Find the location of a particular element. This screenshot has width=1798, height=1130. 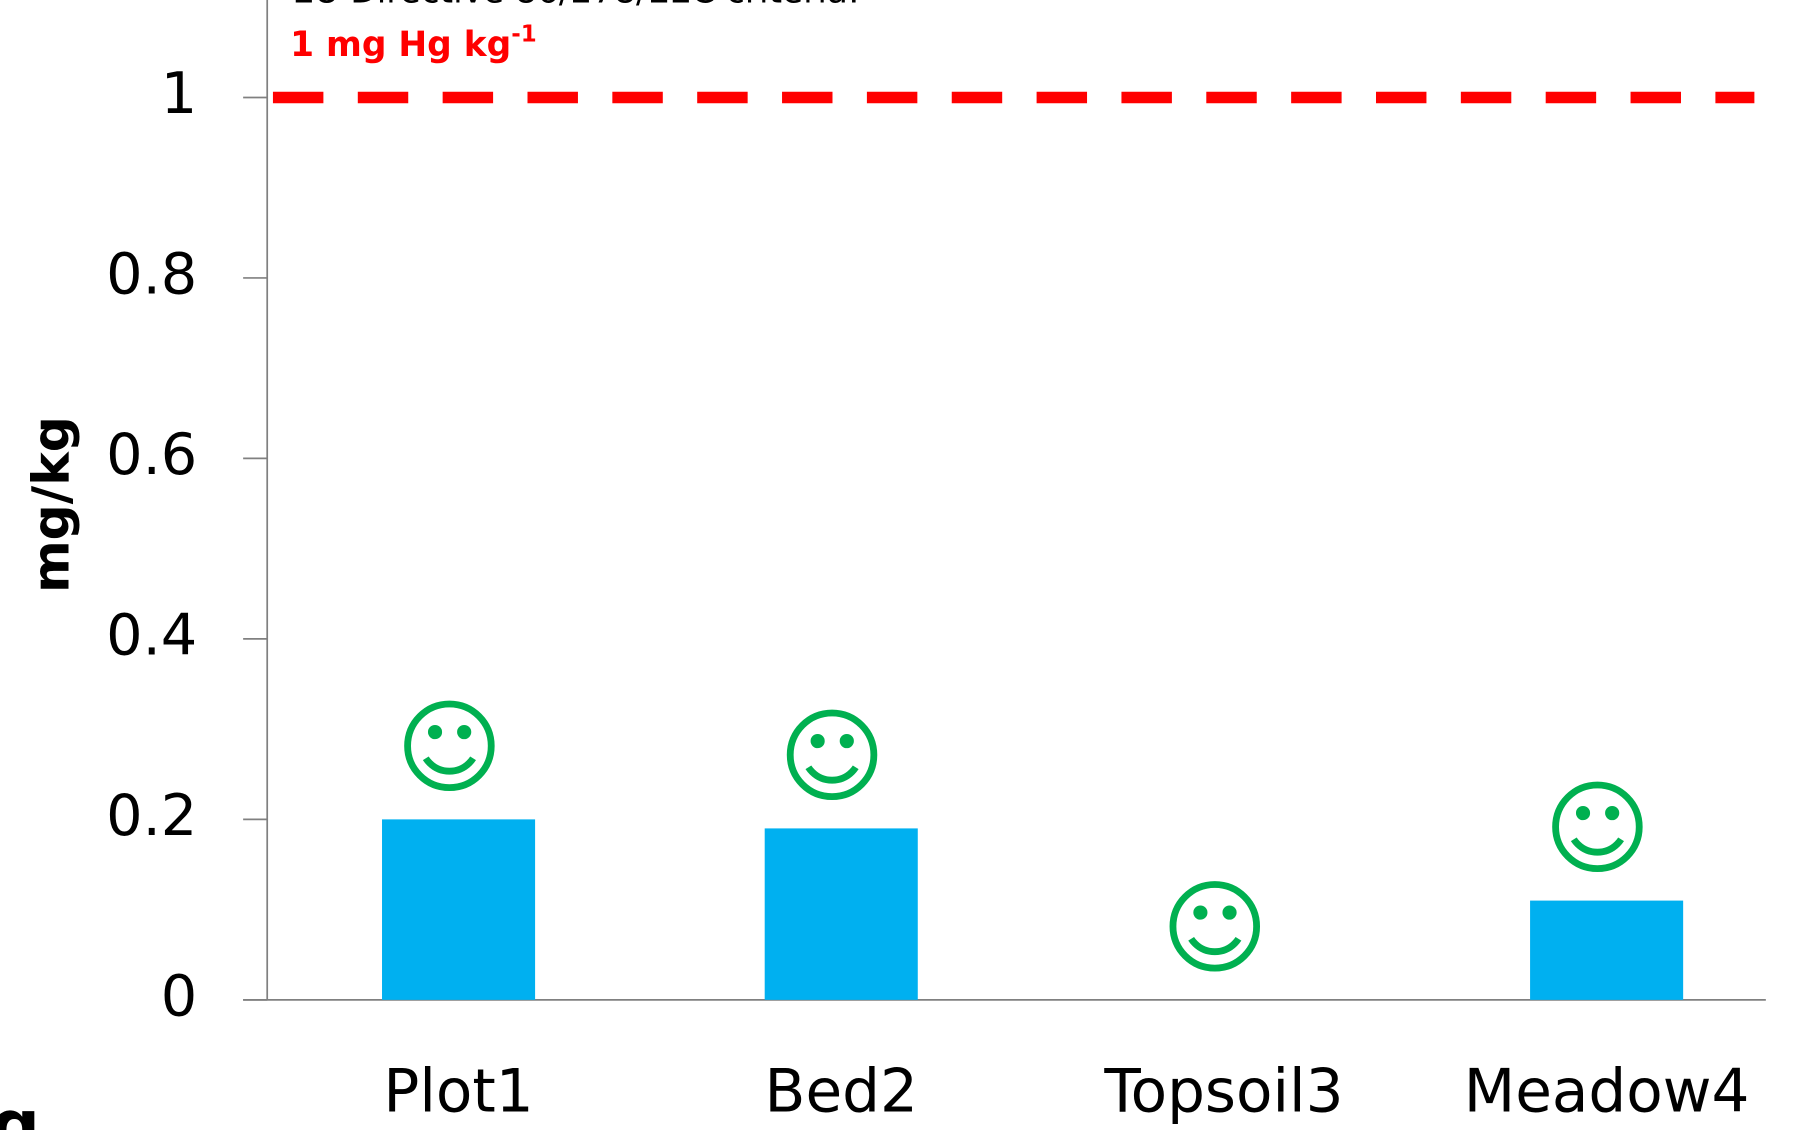

x-tick-label: Plot1 is located at coordinates (458, 1092).